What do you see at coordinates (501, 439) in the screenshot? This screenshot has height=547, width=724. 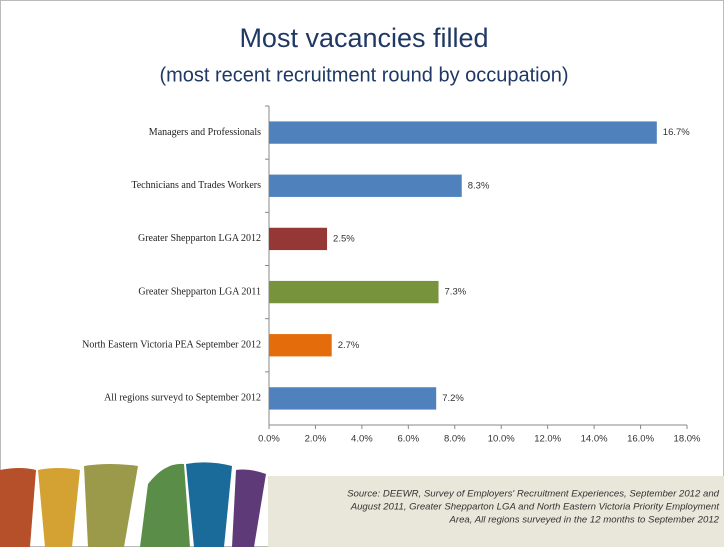 I see `x-tick-label: 10.0%` at bounding box center [501, 439].